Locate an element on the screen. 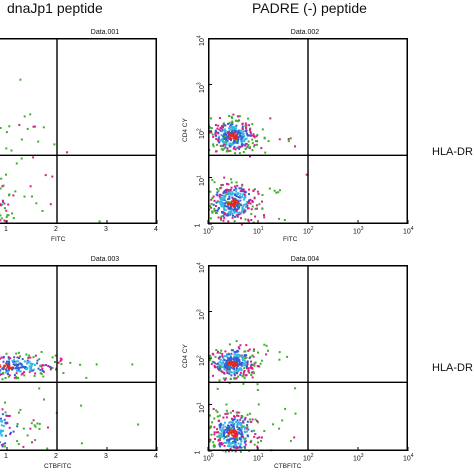 The width and height of the screenshot is (474, 474). x-tick-label: 4 is located at coordinates (156, 229).